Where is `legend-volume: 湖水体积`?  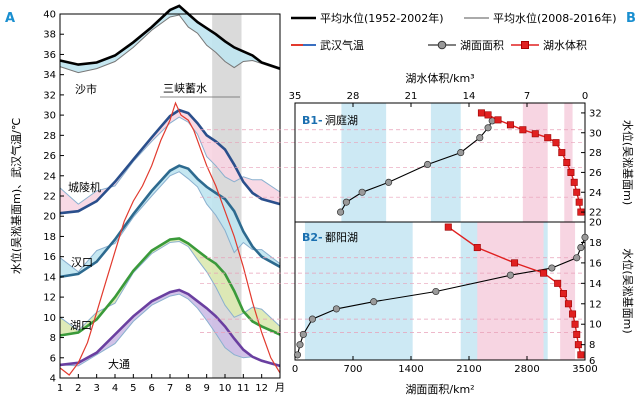
legend-volume: 湖水体积 is located at coordinates (565, 45).